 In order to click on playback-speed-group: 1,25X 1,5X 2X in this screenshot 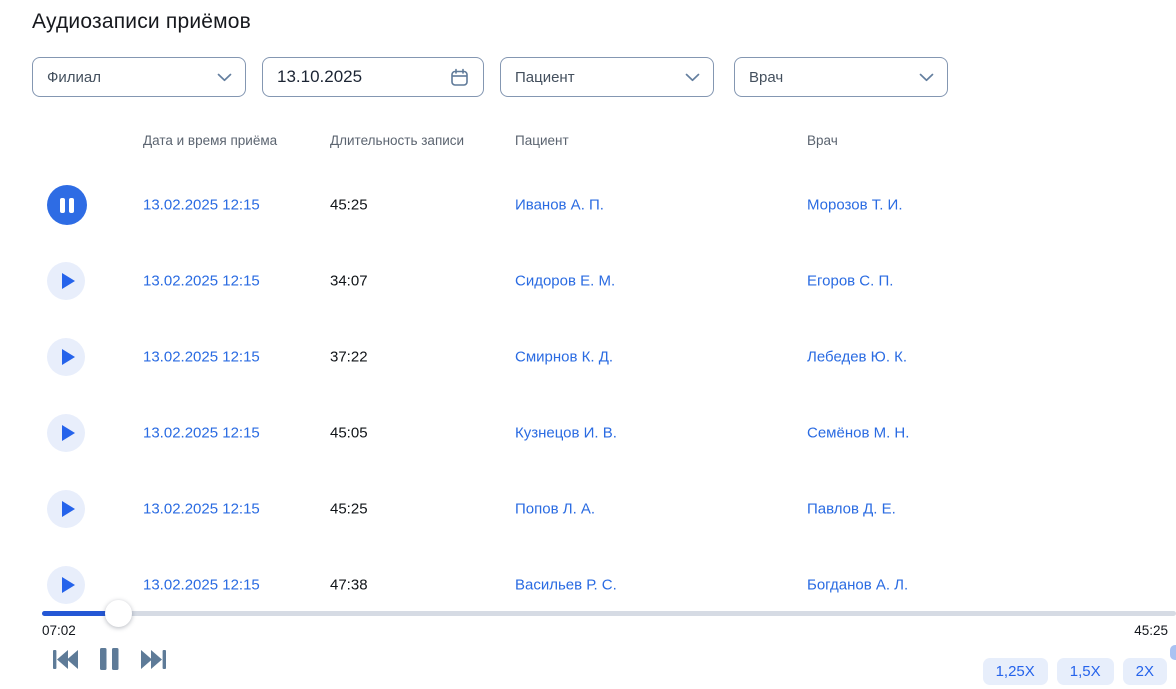, I will do `click(1074, 671)`.